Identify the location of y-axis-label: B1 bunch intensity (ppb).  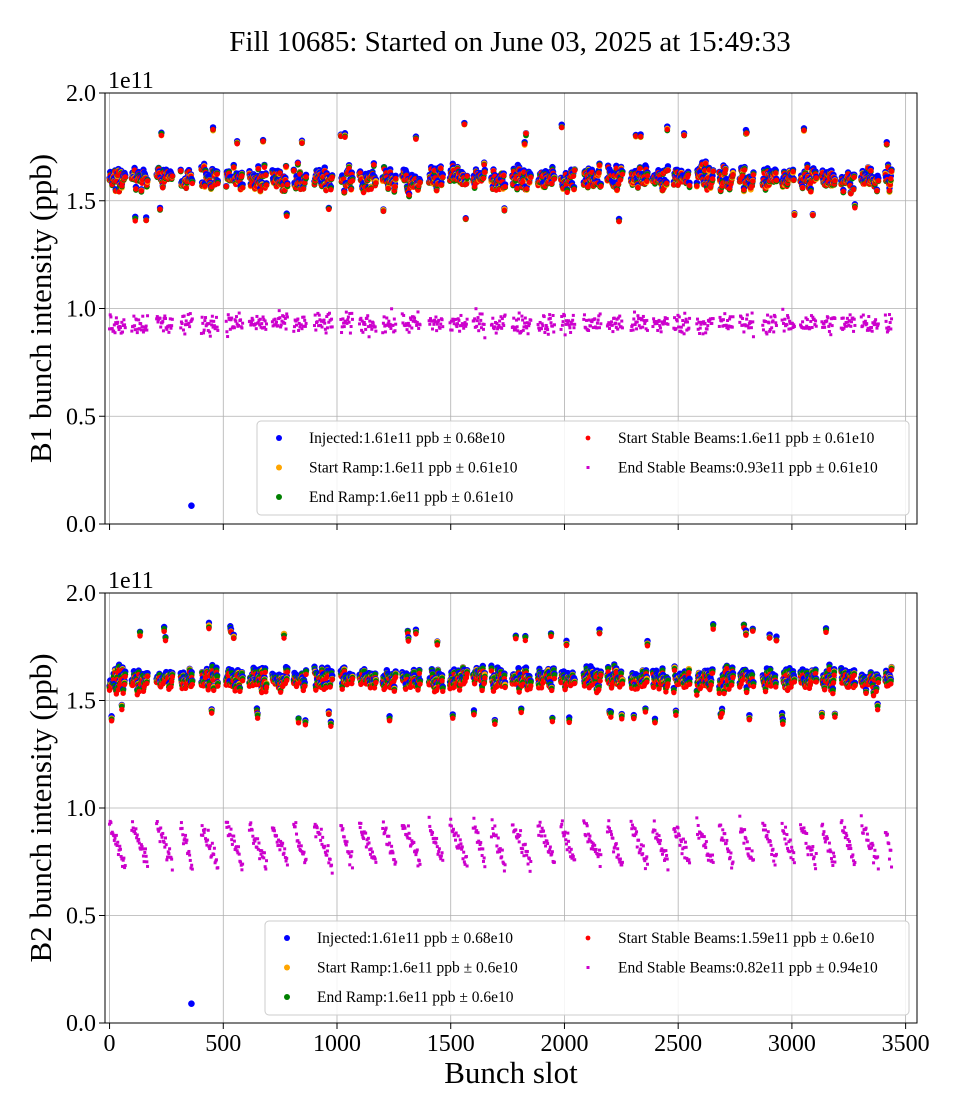
(40, 308).